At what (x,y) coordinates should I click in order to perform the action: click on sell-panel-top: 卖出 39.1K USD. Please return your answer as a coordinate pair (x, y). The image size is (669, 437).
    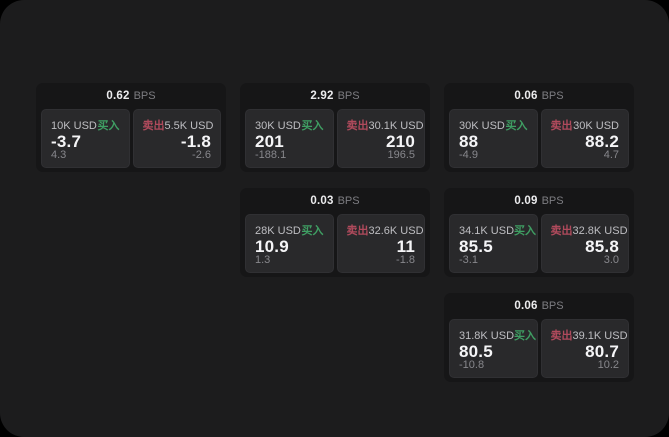
    Looking at the image, I should click on (589, 335).